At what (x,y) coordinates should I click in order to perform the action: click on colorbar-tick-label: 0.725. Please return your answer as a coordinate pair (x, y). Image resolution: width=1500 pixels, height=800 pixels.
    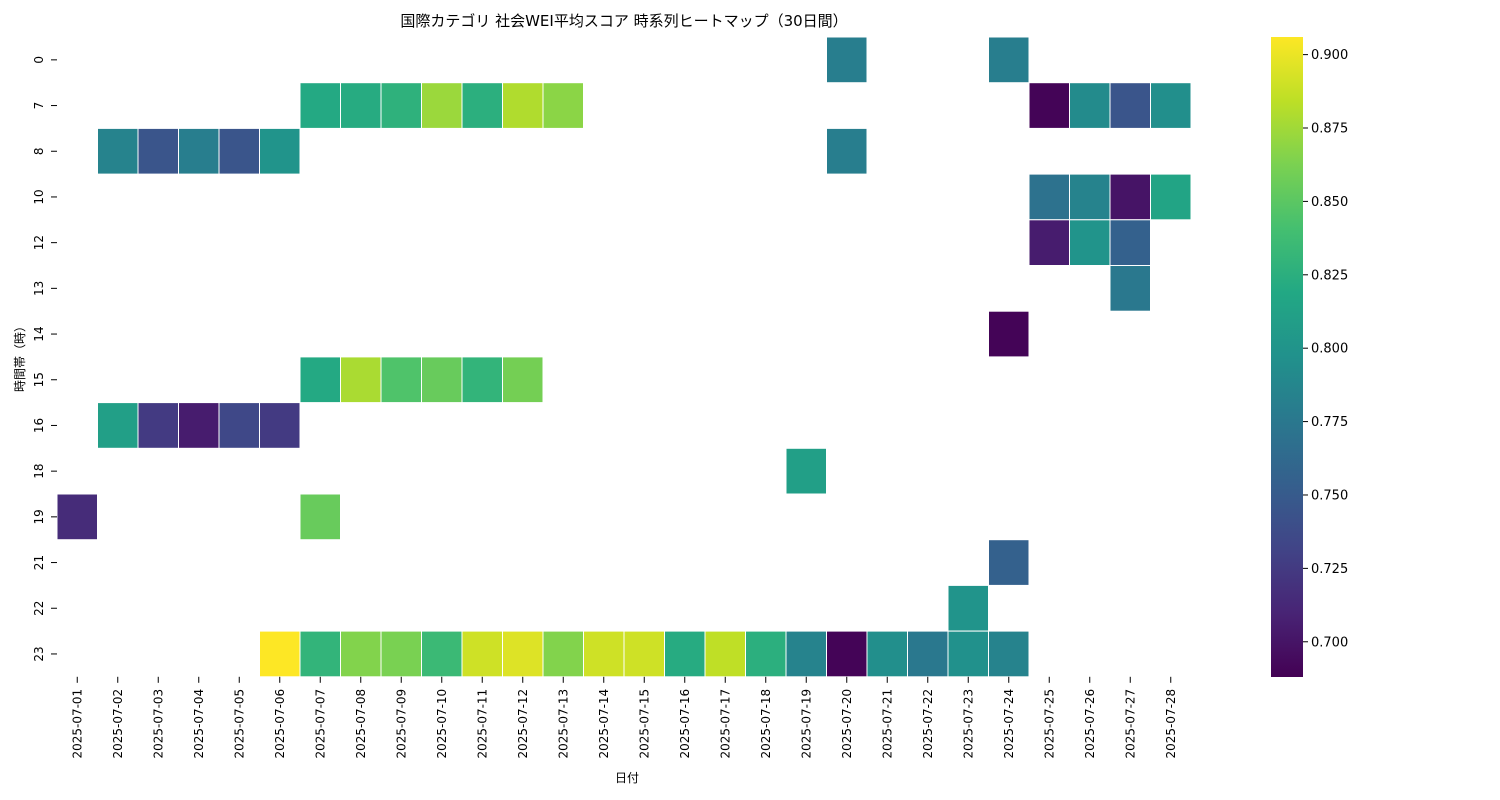
    Looking at the image, I should click on (1329, 569).